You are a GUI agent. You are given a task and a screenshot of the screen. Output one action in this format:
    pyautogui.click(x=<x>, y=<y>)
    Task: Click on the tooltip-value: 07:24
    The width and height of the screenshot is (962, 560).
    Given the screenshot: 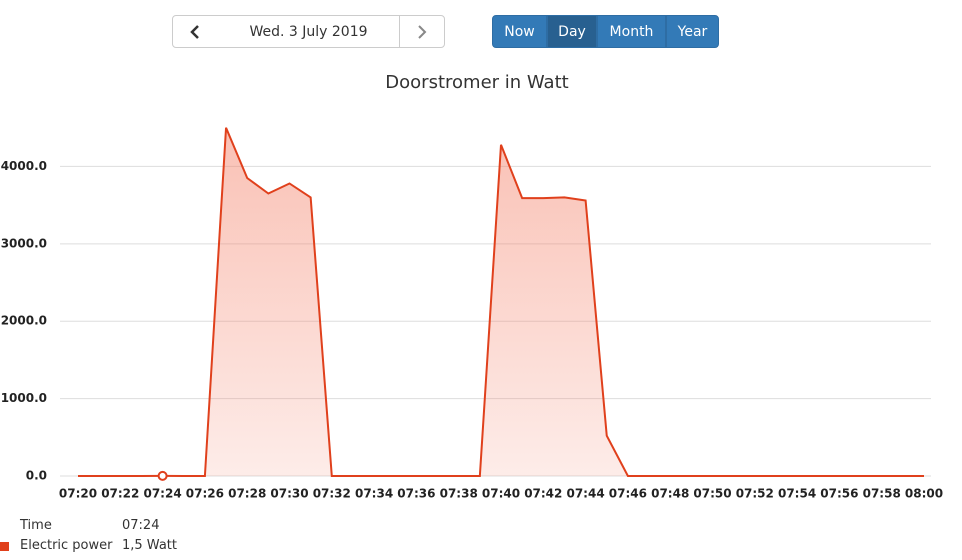 What is the action you would take?
    pyautogui.click(x=141, y=525)
    